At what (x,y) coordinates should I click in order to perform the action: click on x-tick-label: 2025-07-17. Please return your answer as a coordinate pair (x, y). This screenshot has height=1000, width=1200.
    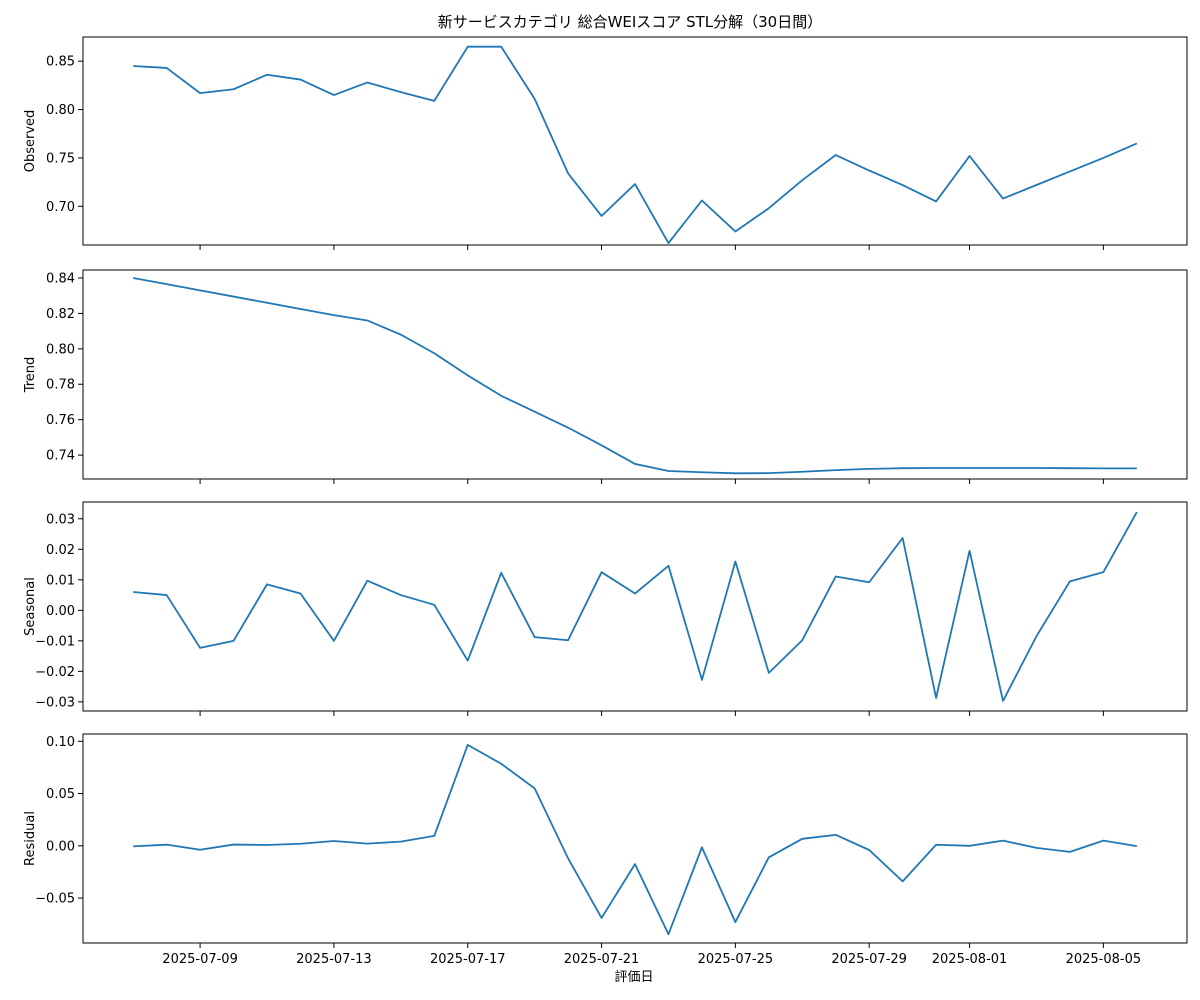
    Looking at the image, I should click on (468, 959).